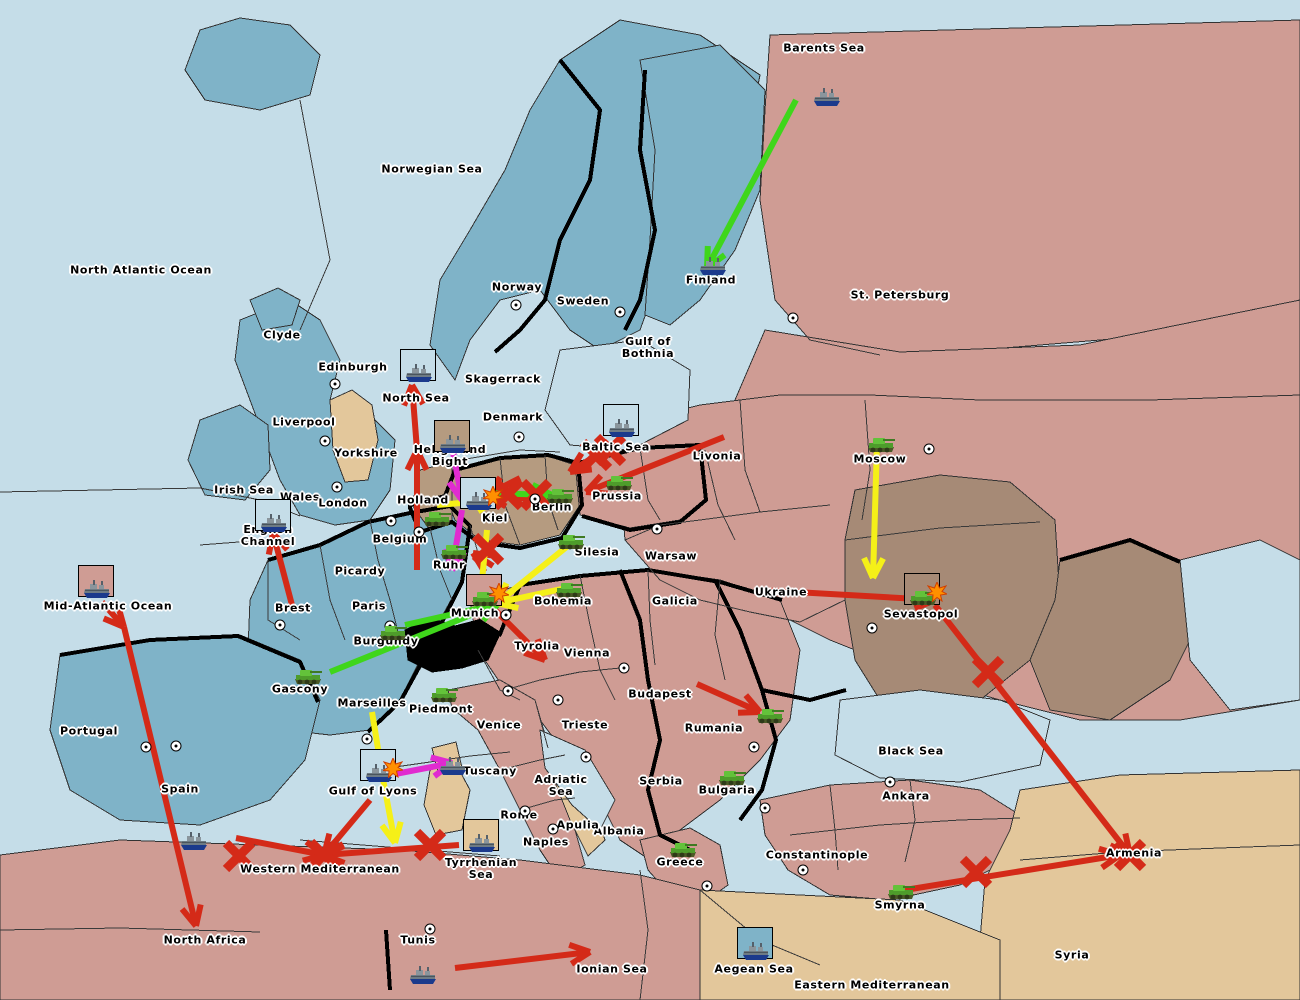  I want to click on province-label: Vienna, so click(587, 653).